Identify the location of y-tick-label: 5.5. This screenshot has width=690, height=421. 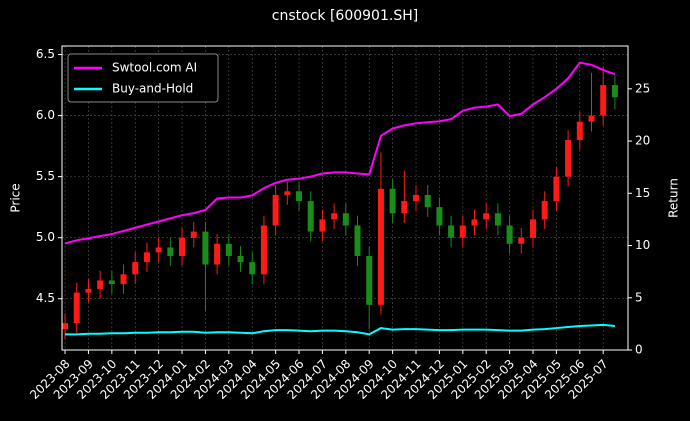
(45, 176).